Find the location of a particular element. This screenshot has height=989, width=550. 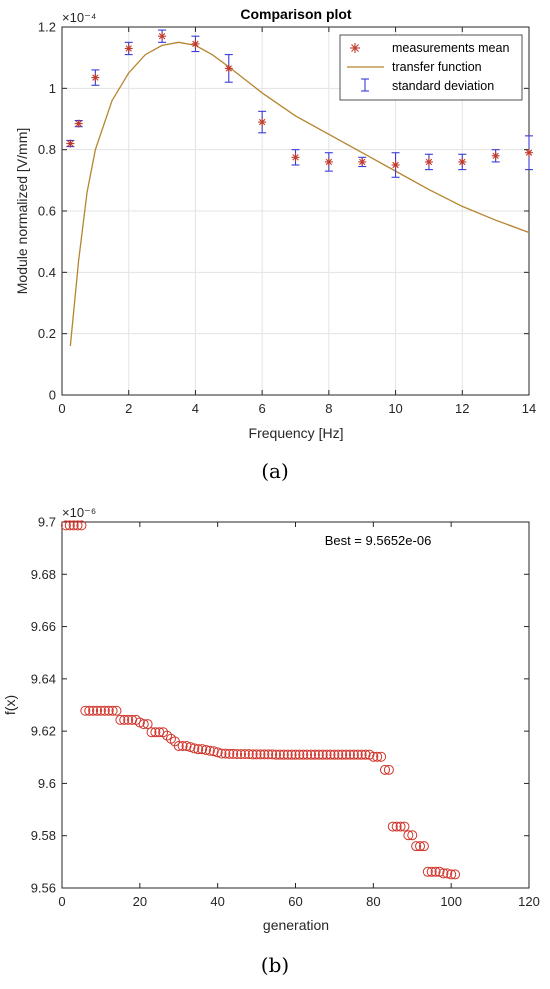

y-axis-label-b: f(x) is located at coordinates (10, 705).